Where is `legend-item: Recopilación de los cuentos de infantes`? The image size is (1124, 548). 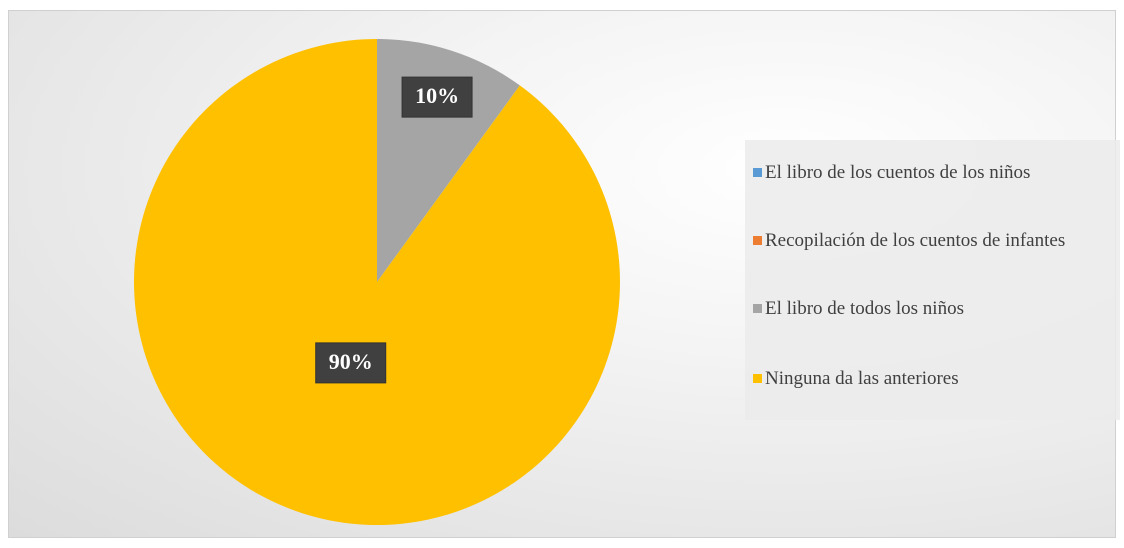 legend-item: Recopilación de los cuentos de infantes is located at coordinates (936, 240).